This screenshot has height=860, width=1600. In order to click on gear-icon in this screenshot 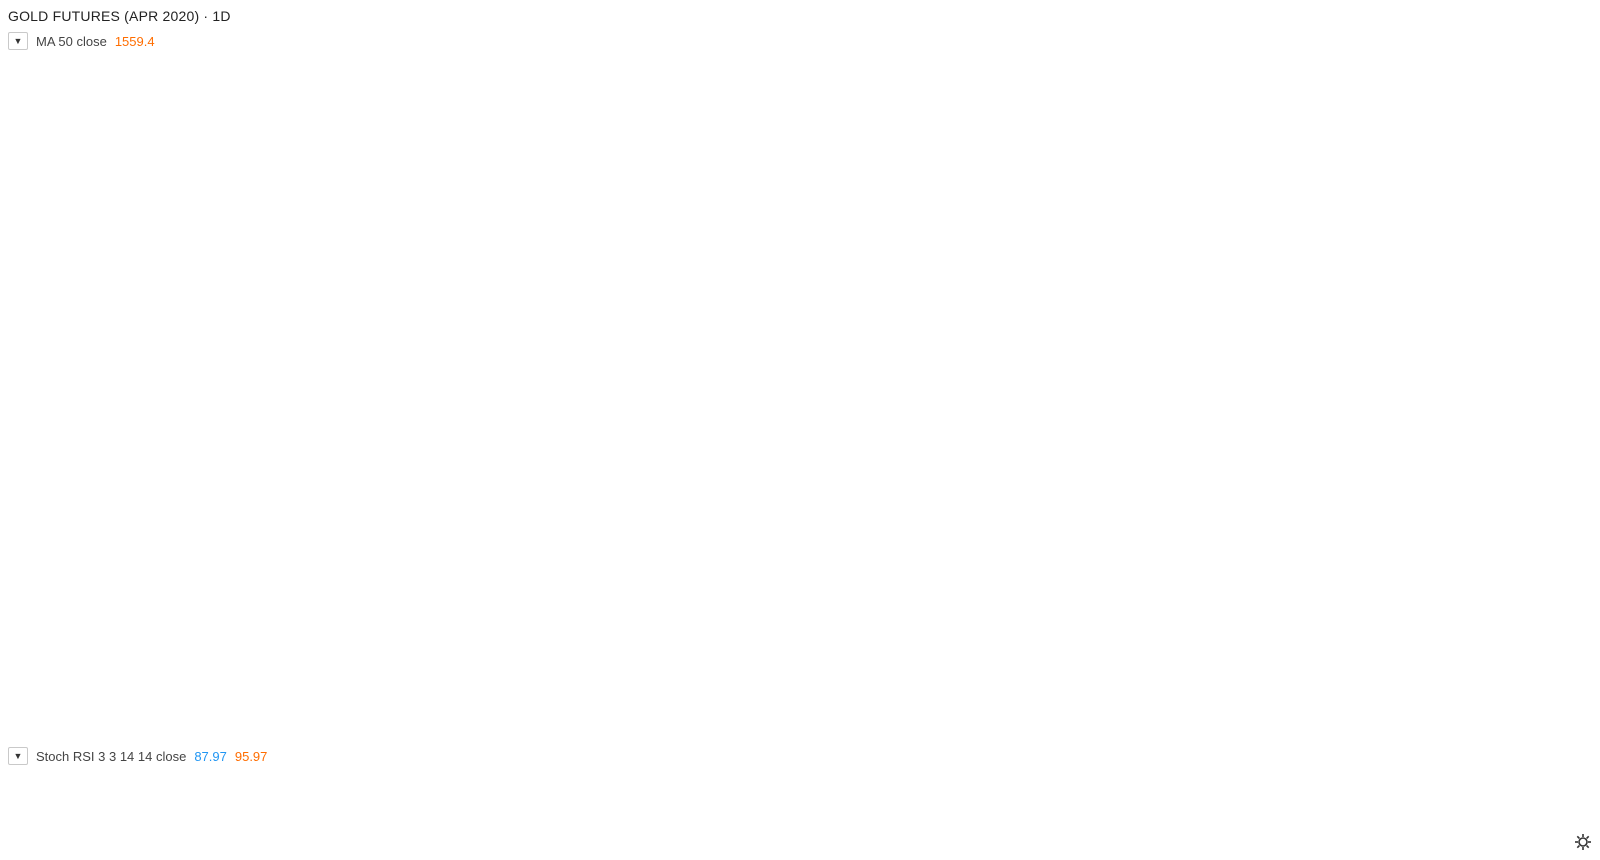, I will do `click(1583, 842)`.